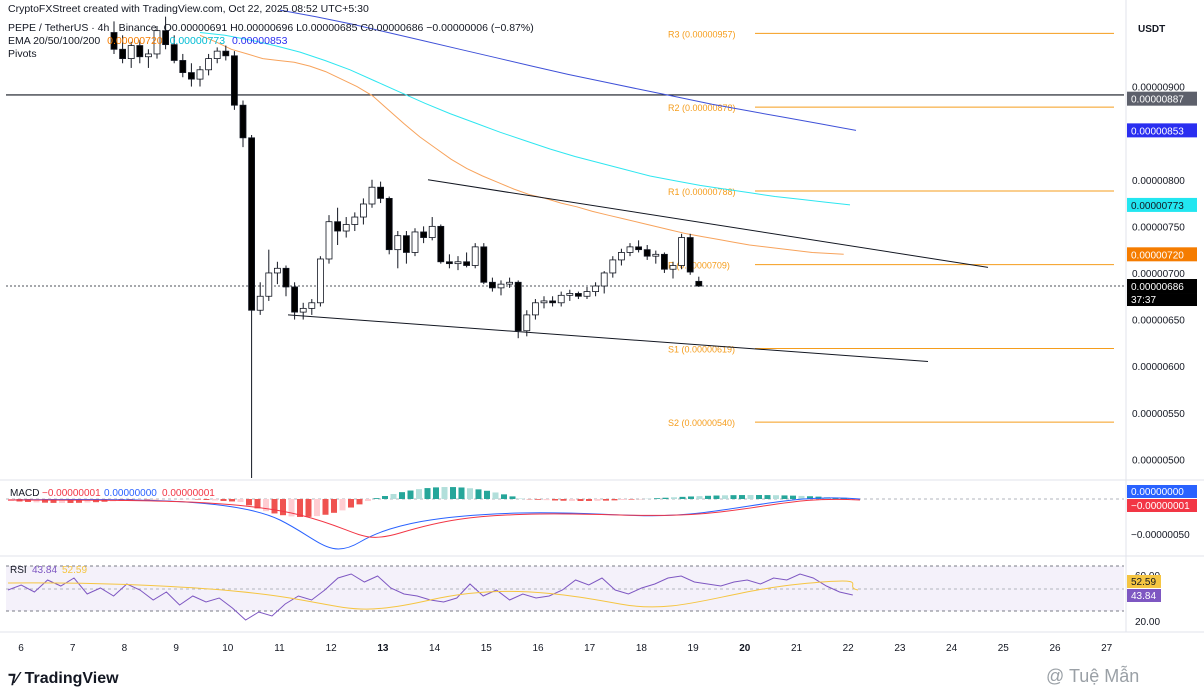 The image size is (1204, 698). Describe the element at coordinates (1158, 460) in the screenshot. I see `y-tick-label: 0.00000500` at that location.